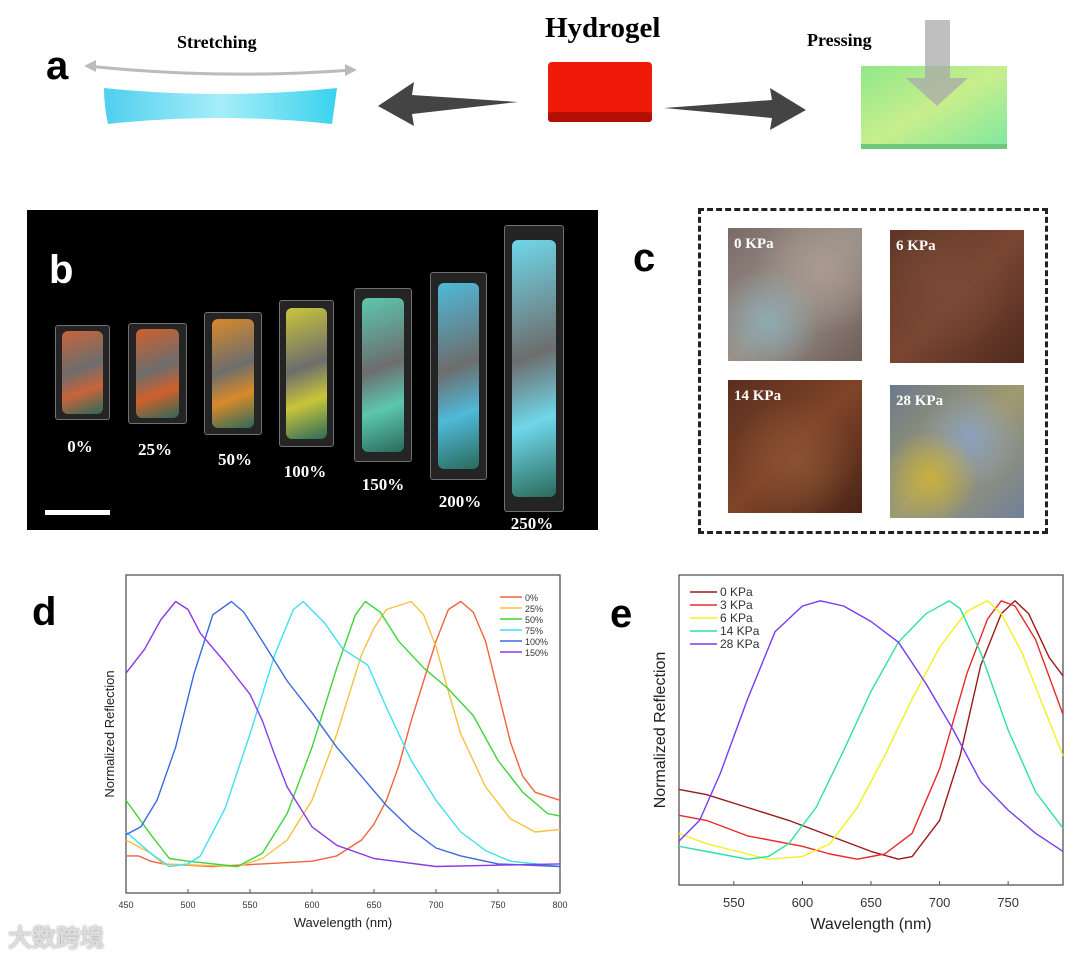 This screenshot has width=1080, height=956. I want to click on panel-label-b: b, so click(61, 270).